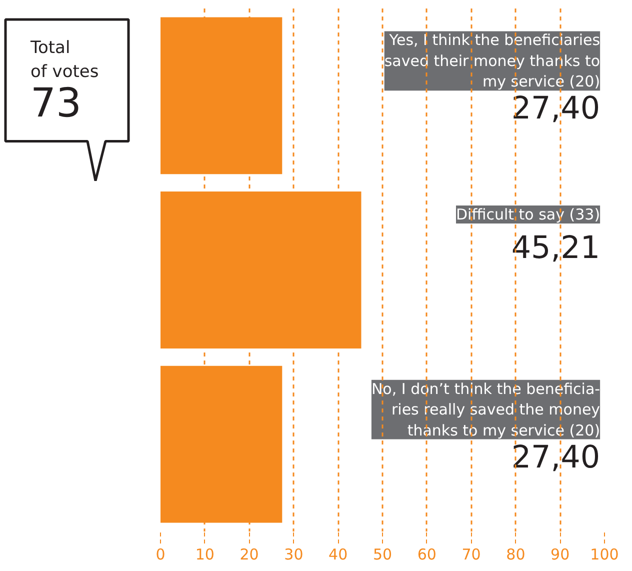 The height and width of the screenshot is (571, 632). What do you see at coordinates (555, 248) in the screenshot?
I see `data-label: 45,21` at bounding box center [555, 248].